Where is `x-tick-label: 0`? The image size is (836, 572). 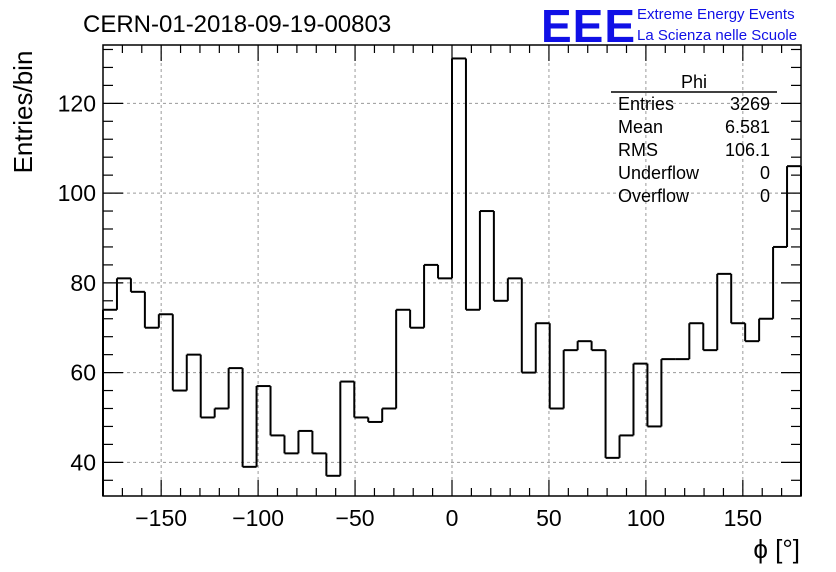 x-tick-label: 0 is located at coordinates (452, 518).